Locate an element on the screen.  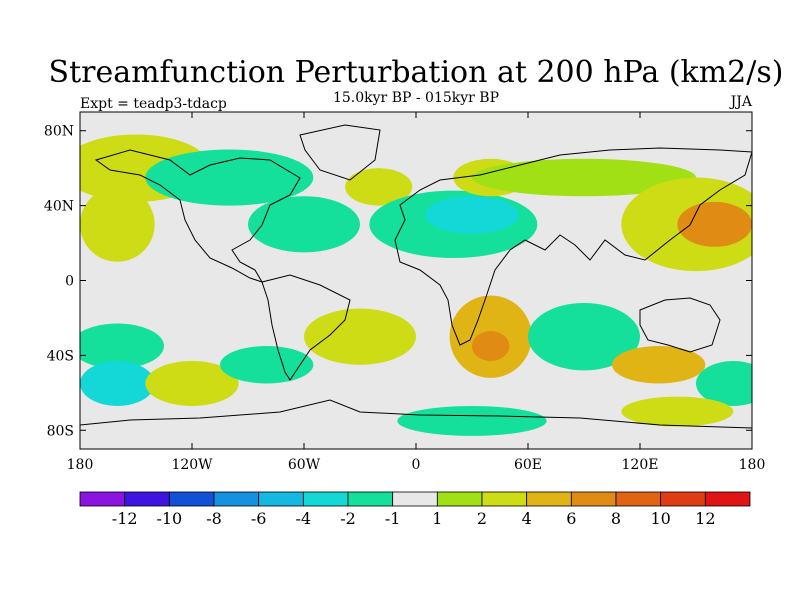
coast-eurasia-africa is located at coordinates (573, 246).